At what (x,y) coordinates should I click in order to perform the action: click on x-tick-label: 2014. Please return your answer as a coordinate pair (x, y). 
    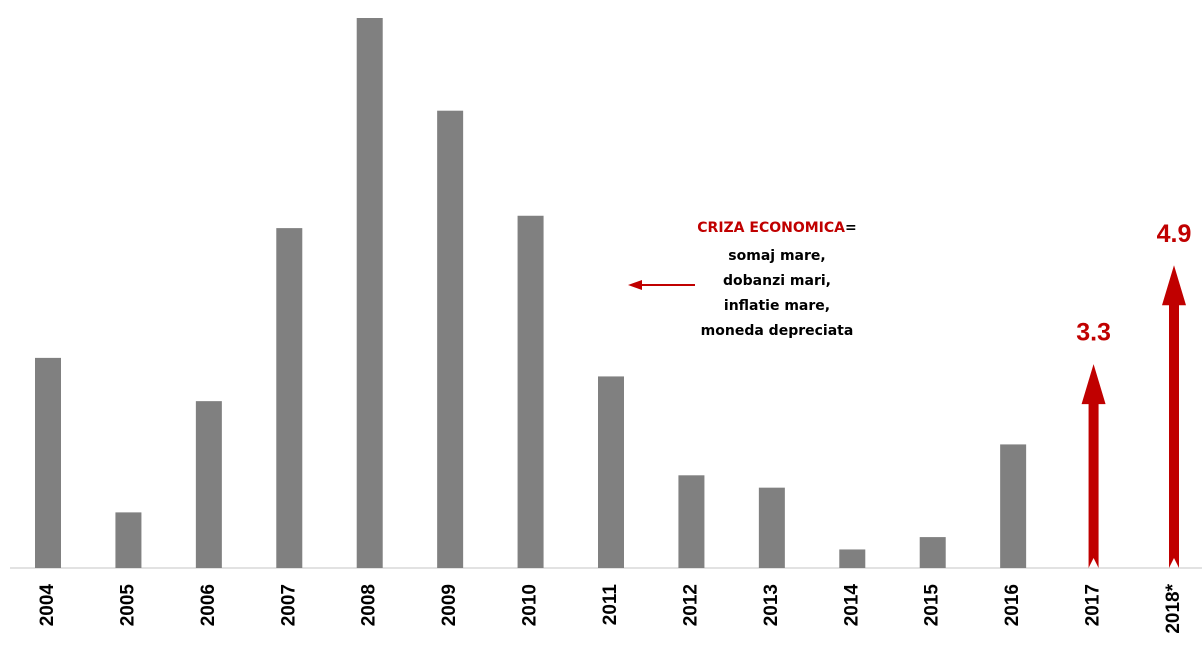
    Looking at the image, I should click on (851, 605).